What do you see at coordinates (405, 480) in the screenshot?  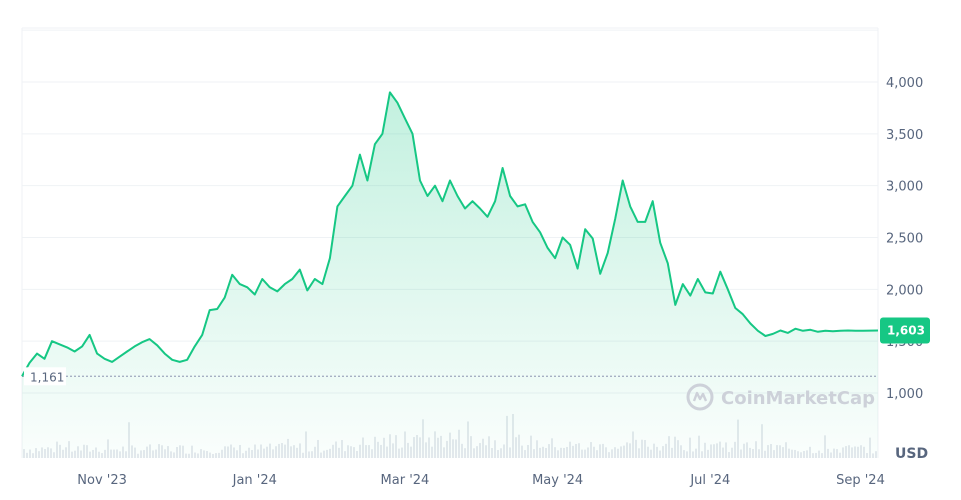 I see `x-tick-label: Mar '24` at bounding box center [405, 480].